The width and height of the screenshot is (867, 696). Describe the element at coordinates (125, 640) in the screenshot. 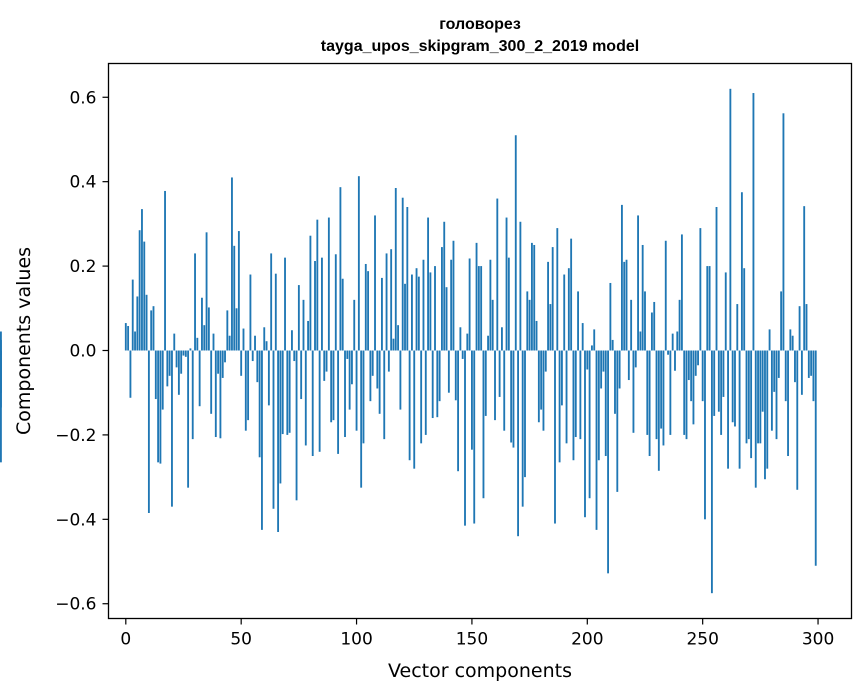

I see `x-tick-label: 0` at that location.